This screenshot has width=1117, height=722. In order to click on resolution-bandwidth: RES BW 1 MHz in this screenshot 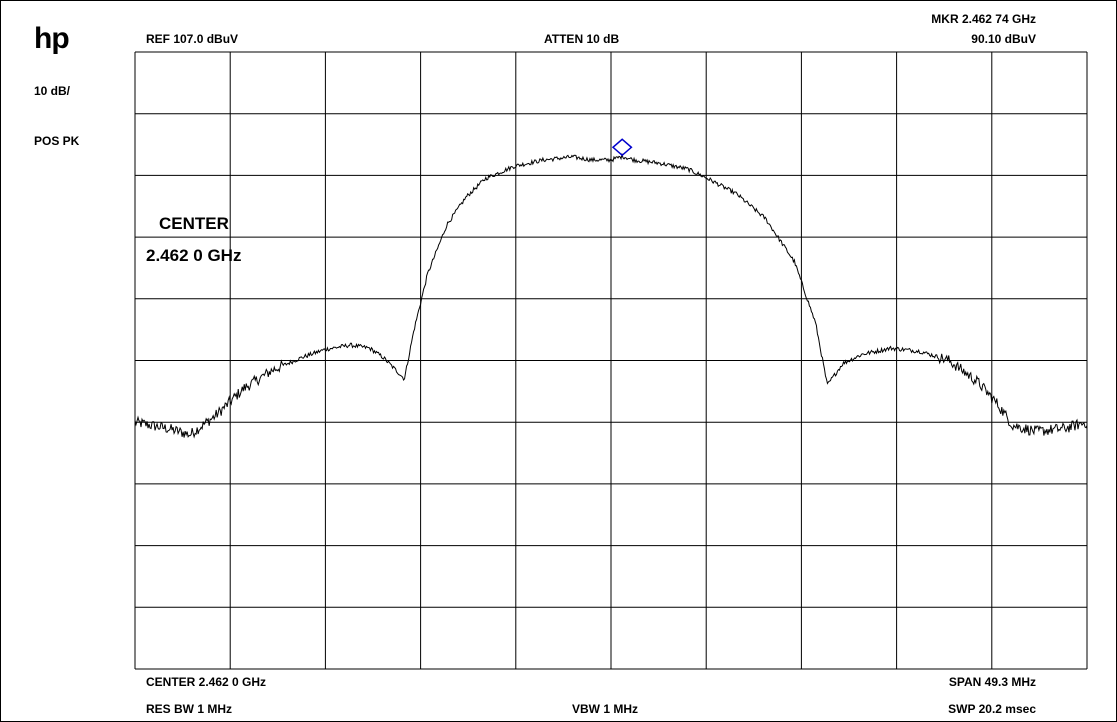, I will do `click(189, 709)`.